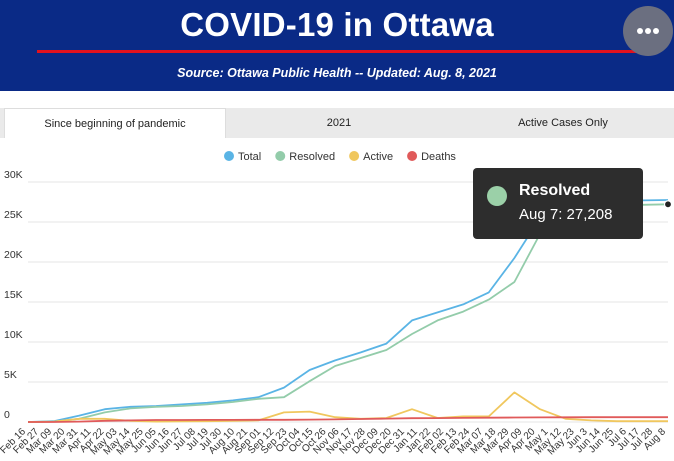 The width and height of the screenshot is (674, 461). What do you see at coordinates (438, 157) in the screenshot?
I see `legend-entry-deaths: Deaths` at bounding box center [438, 157].